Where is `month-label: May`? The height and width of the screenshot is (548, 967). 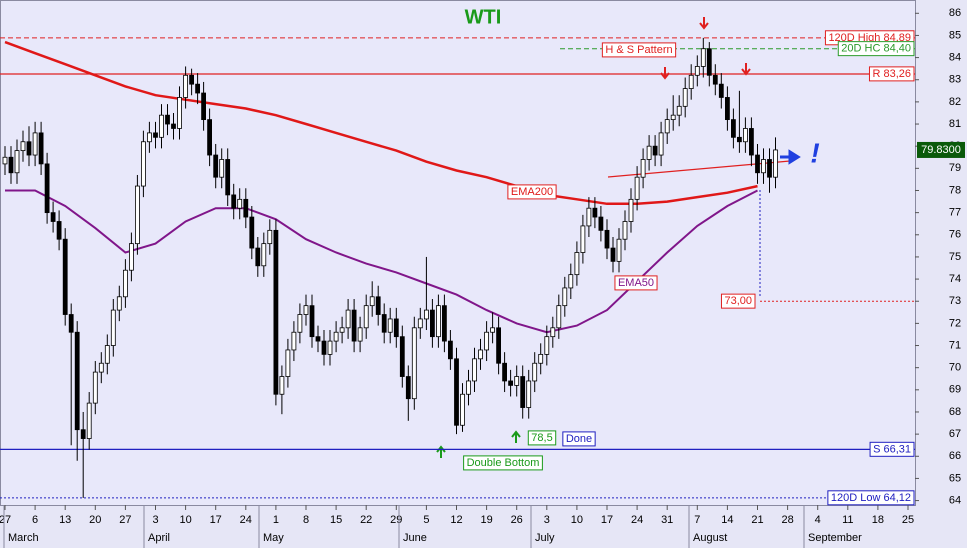
month-label: May is located at coordinates (273, 538).